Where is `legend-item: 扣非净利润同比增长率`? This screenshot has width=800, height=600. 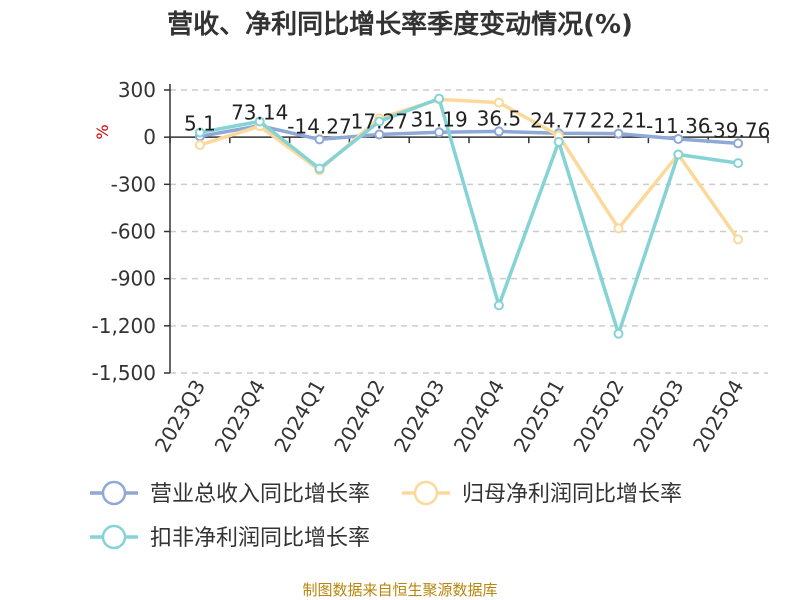 legend-item: 扣非净利润同比增长率 is located at coordinates (230, 537).